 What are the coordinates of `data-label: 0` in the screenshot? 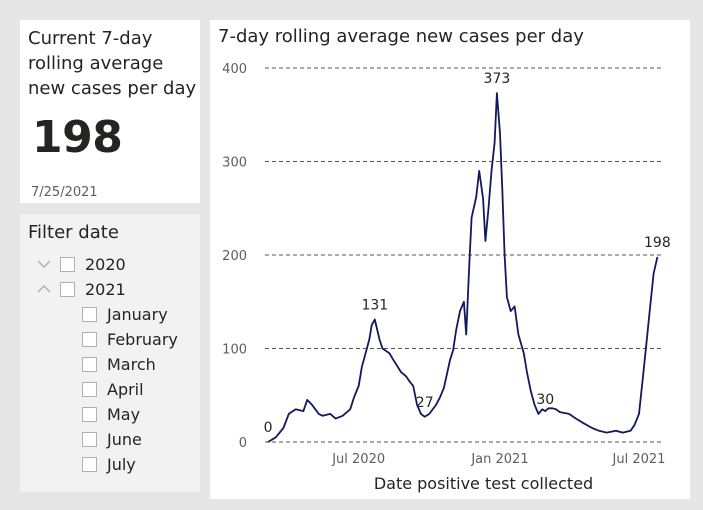 It's located at (268, 428).